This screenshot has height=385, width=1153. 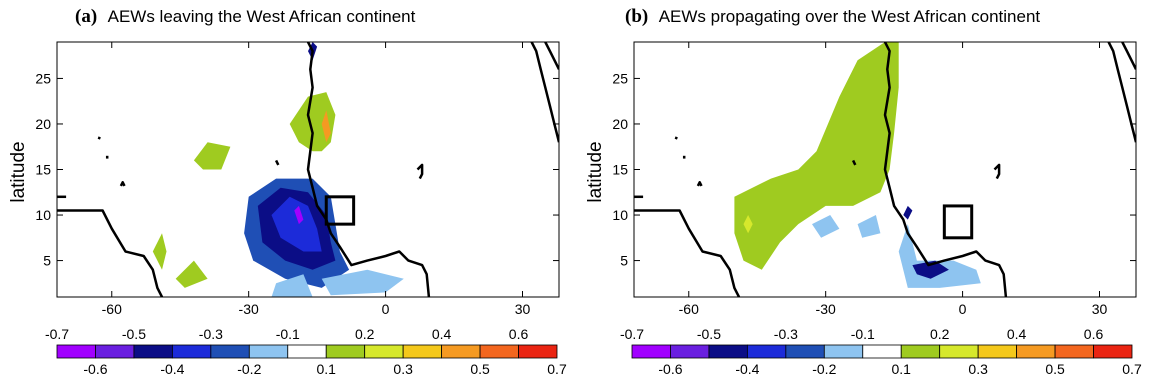 I want to click on colorbar-b-label-top: 0.4, so click(x=1017, y=334).